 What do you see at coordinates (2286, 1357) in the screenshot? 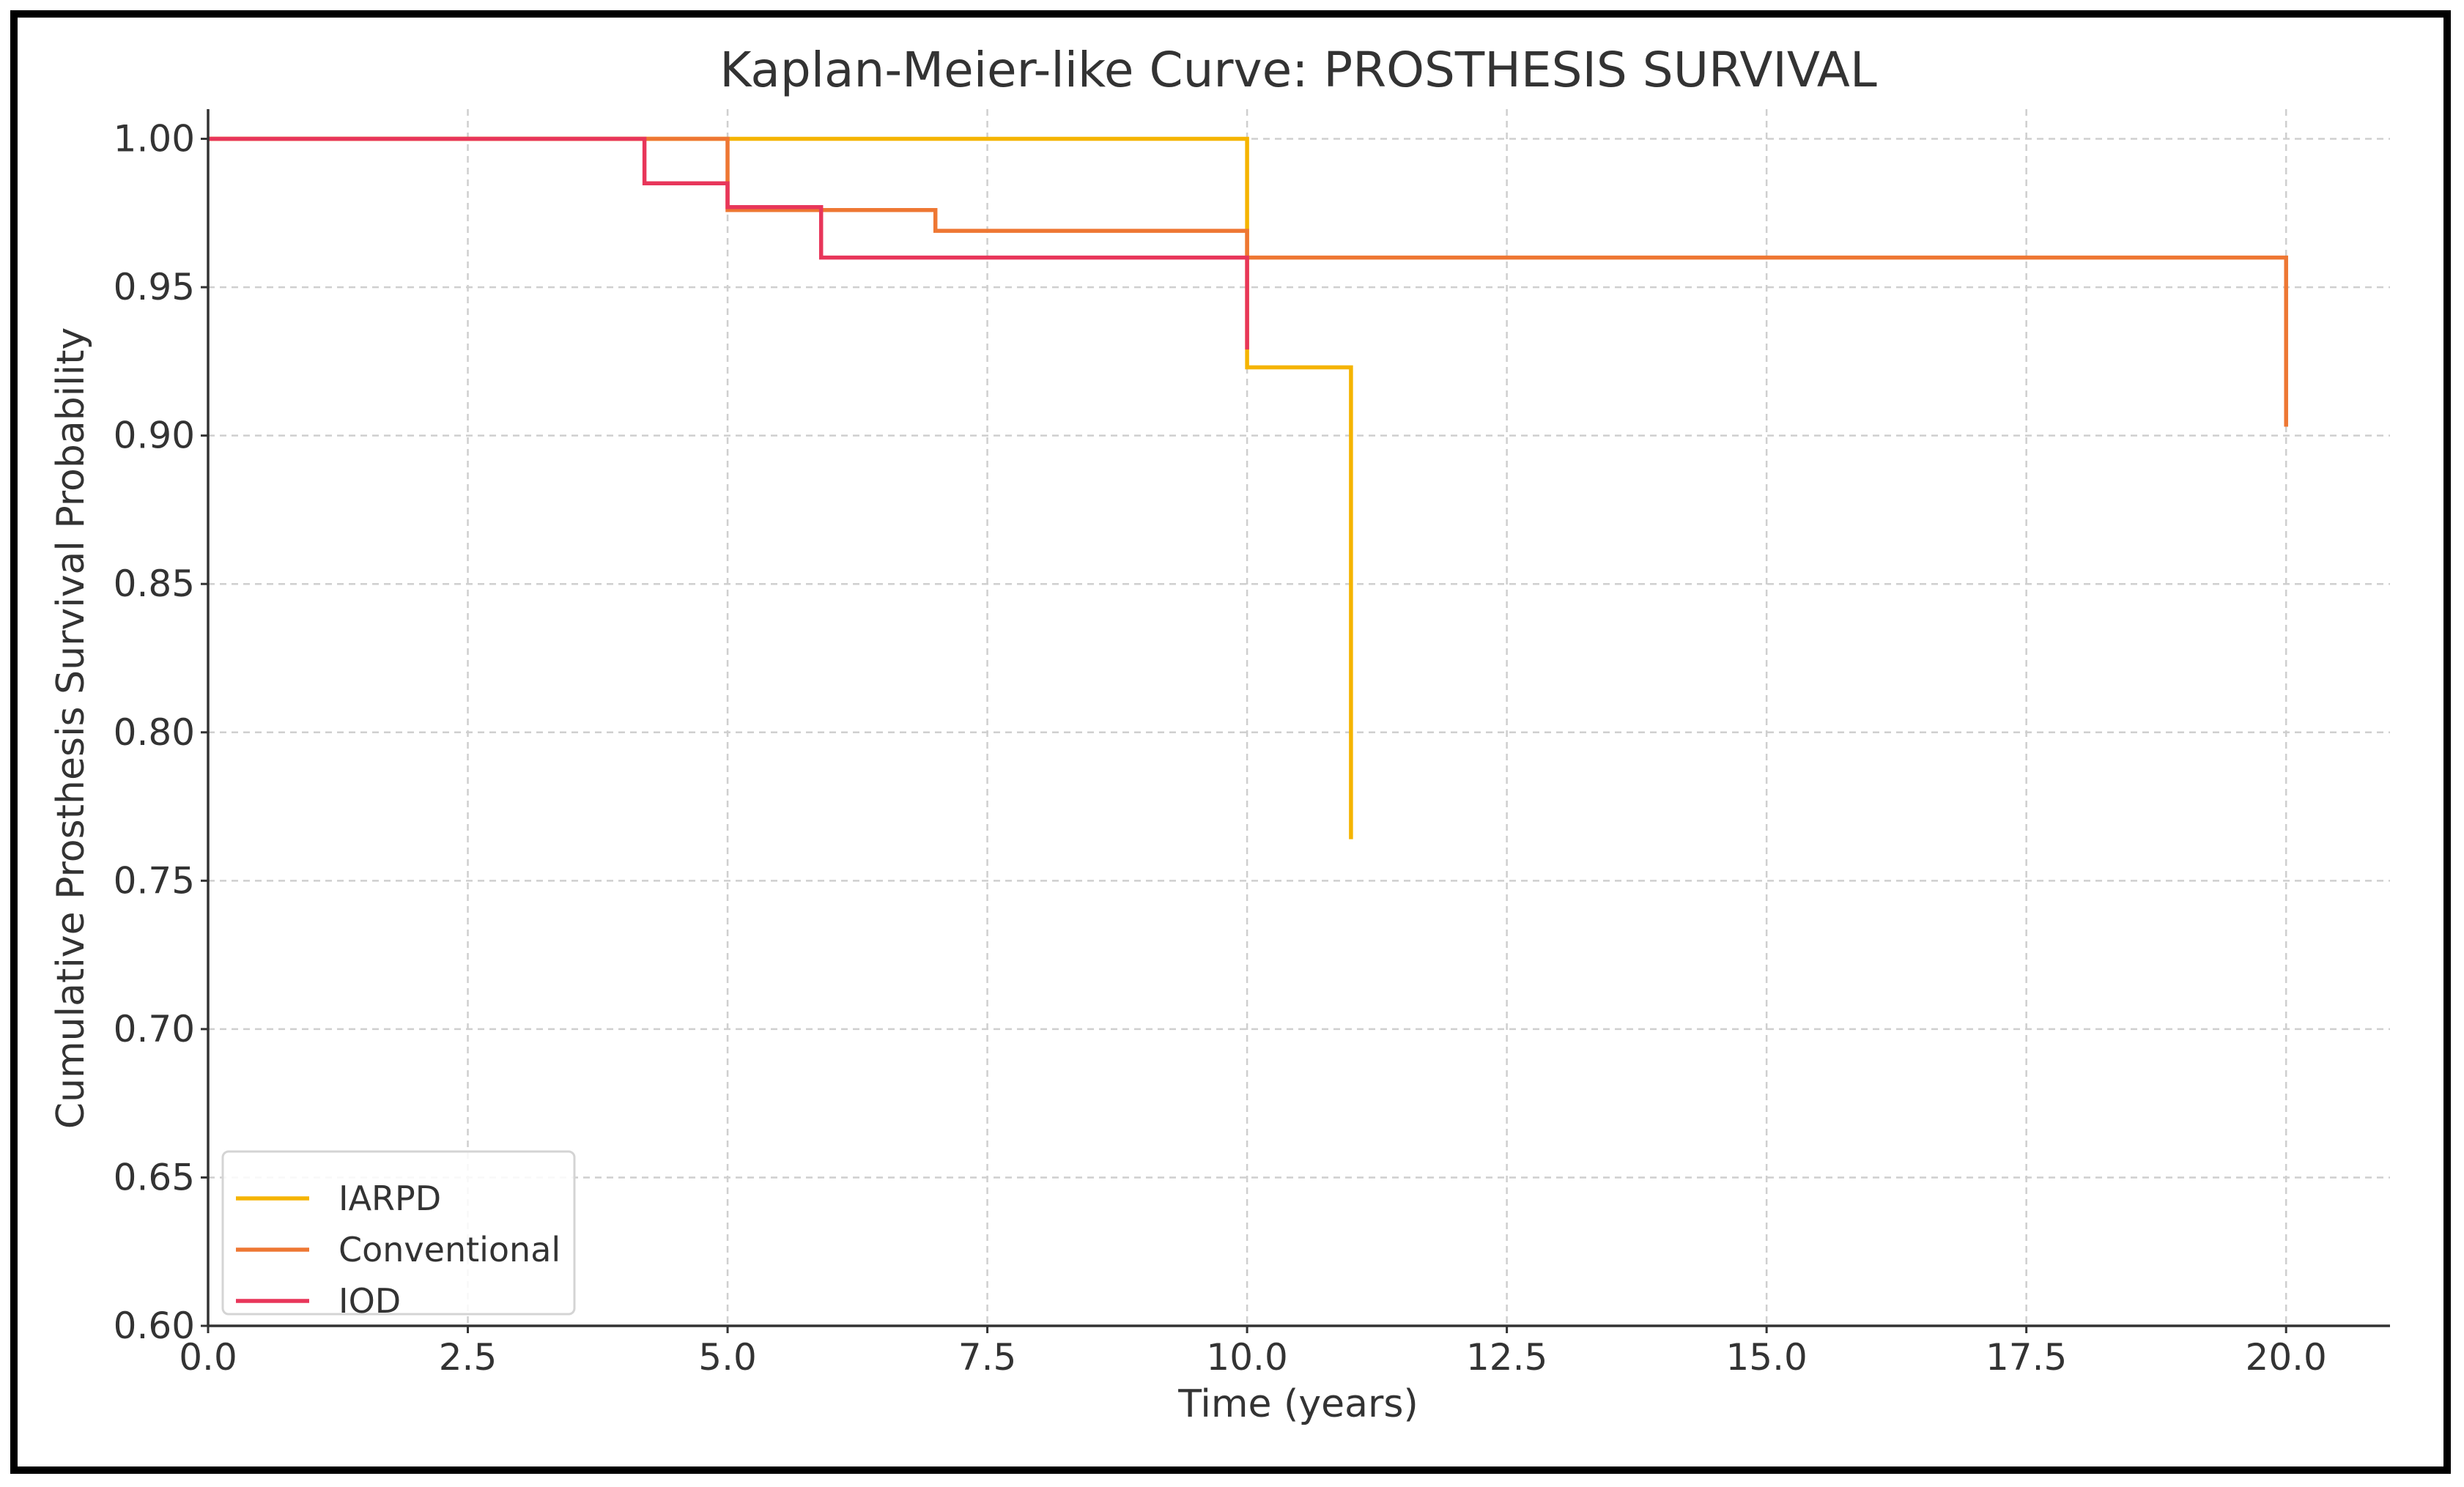
I see `x-tick-label: 20.0` at bounding box center [2286, 1357].